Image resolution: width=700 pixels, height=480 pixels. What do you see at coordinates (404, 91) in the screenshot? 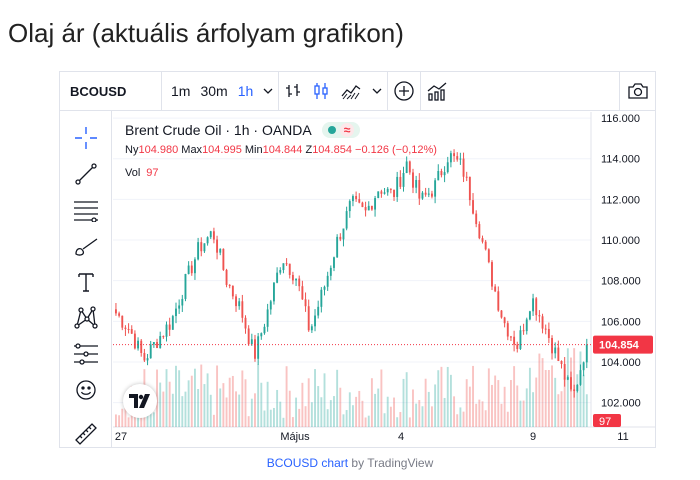
I see `plus-circle-icon` at bounding box center [404, 91].